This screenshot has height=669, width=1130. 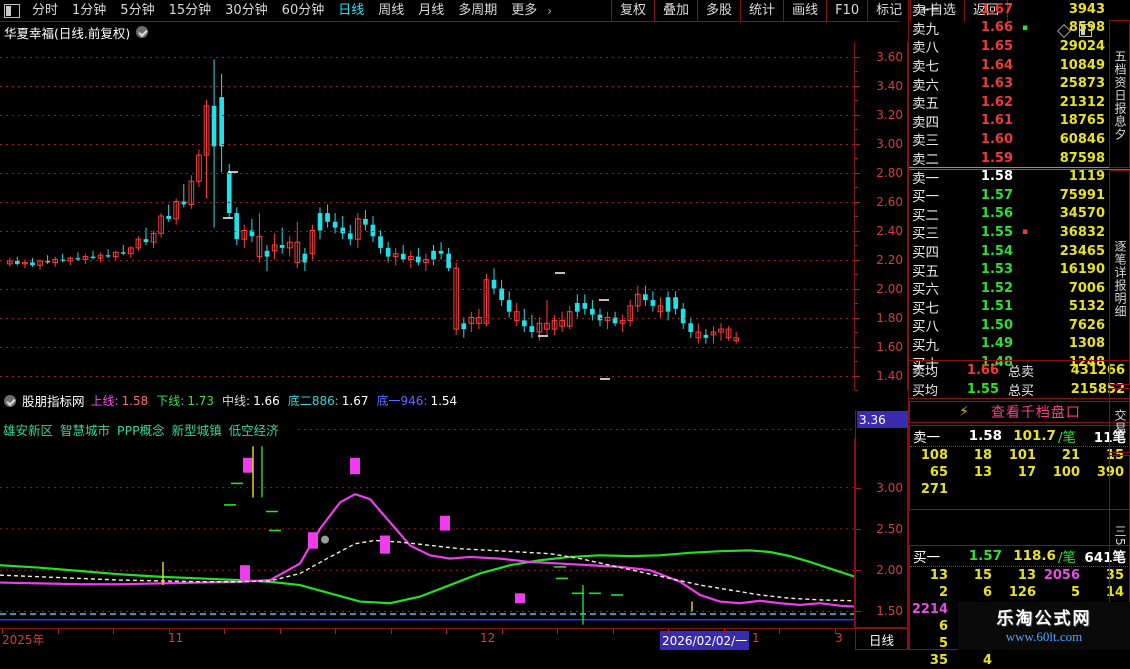 What do you see at coordinates (719, 10) in the screenshot?
I see `func-button-2: 多股` at bounding box center [719, 10].